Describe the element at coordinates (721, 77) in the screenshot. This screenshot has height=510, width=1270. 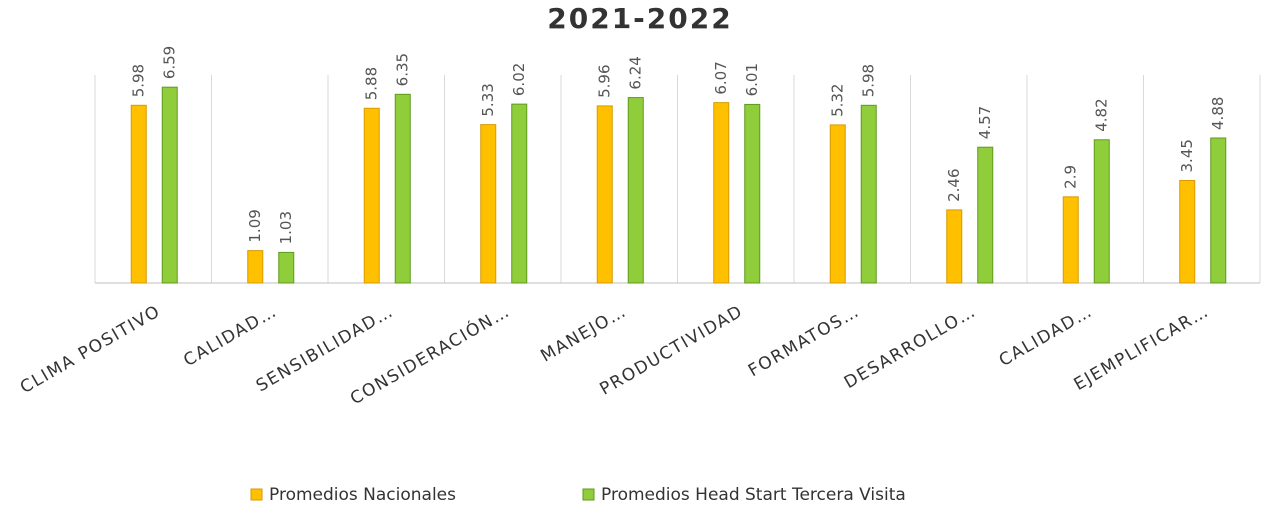
I see `value-label: 6.07` at that location.